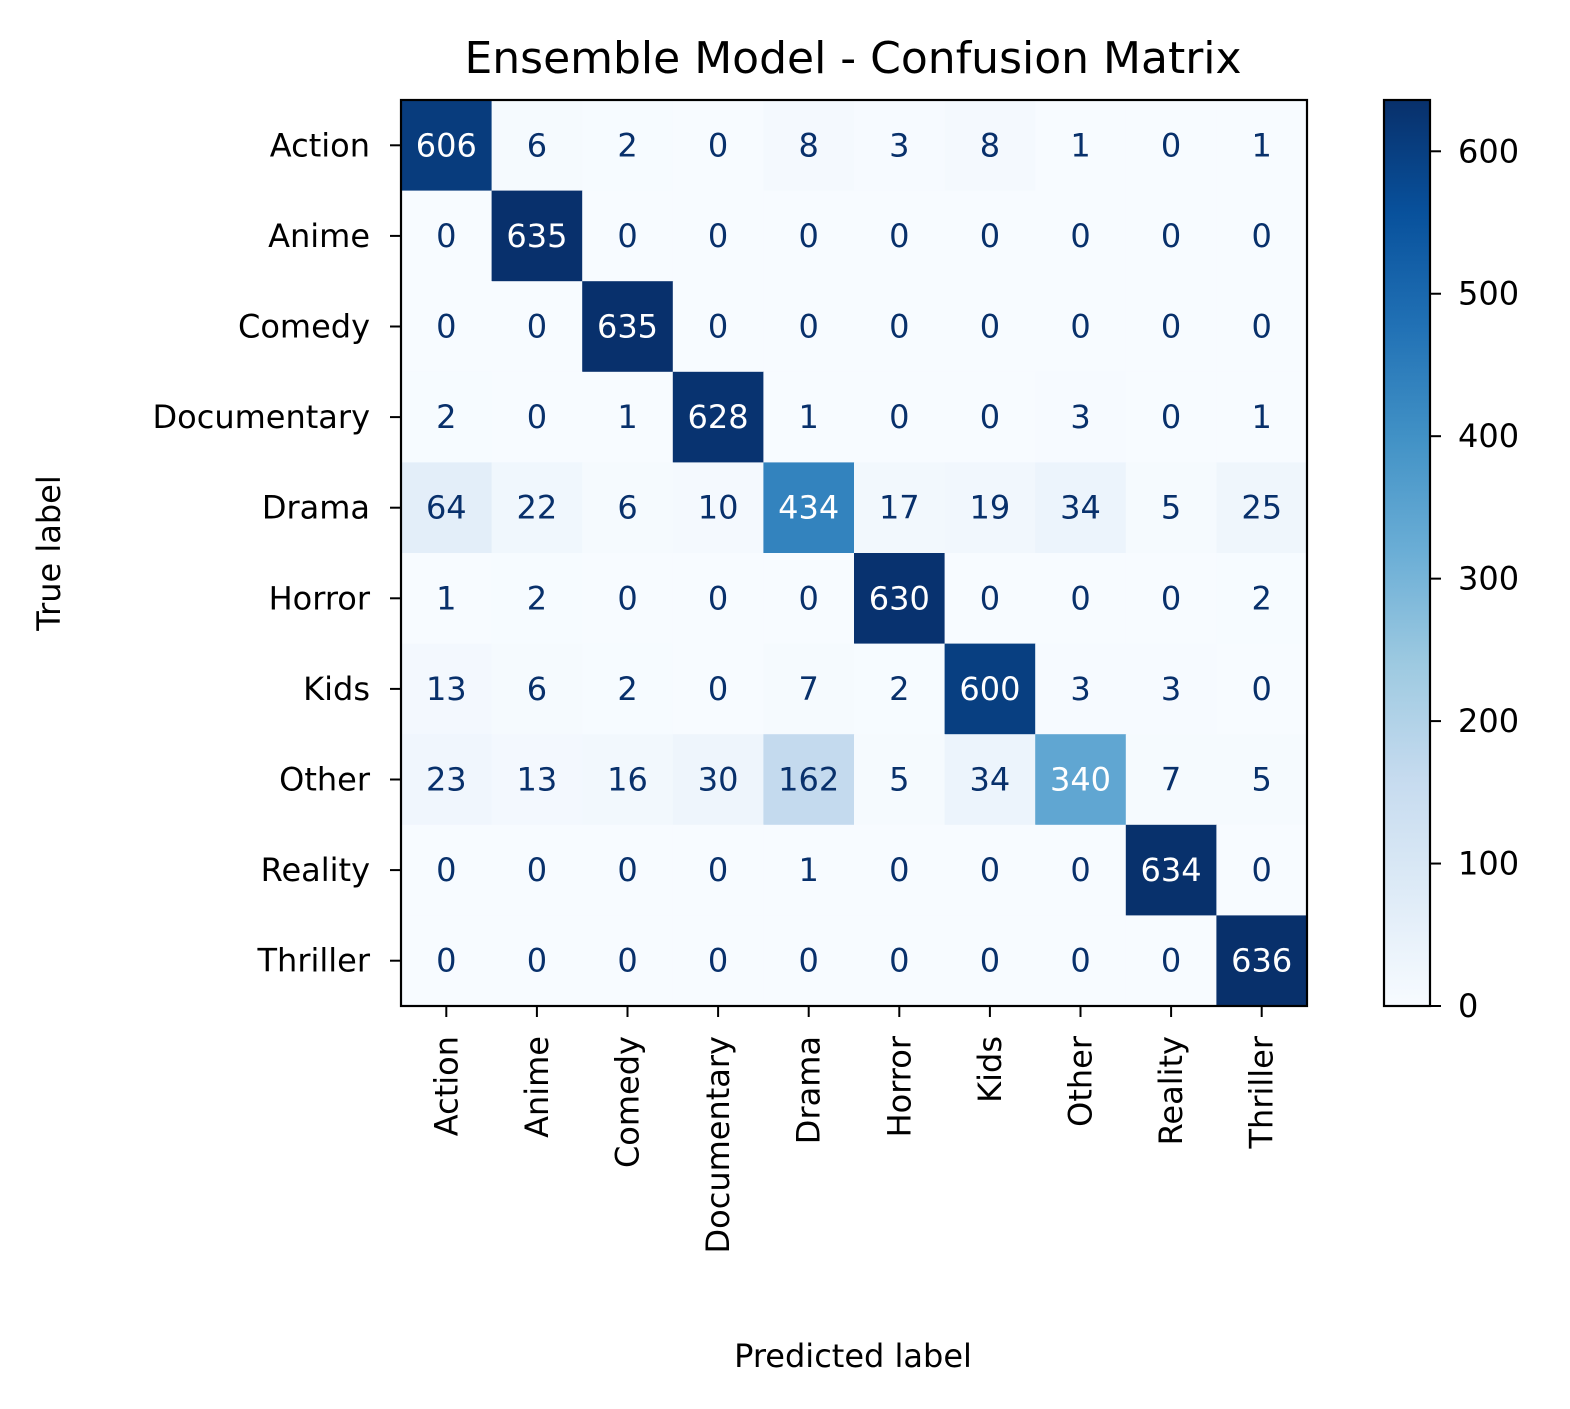  What do you see at coordinates (446, 598) in the screenshot?
I see `cell-value-label: 1` at bounding box center [446, 598].